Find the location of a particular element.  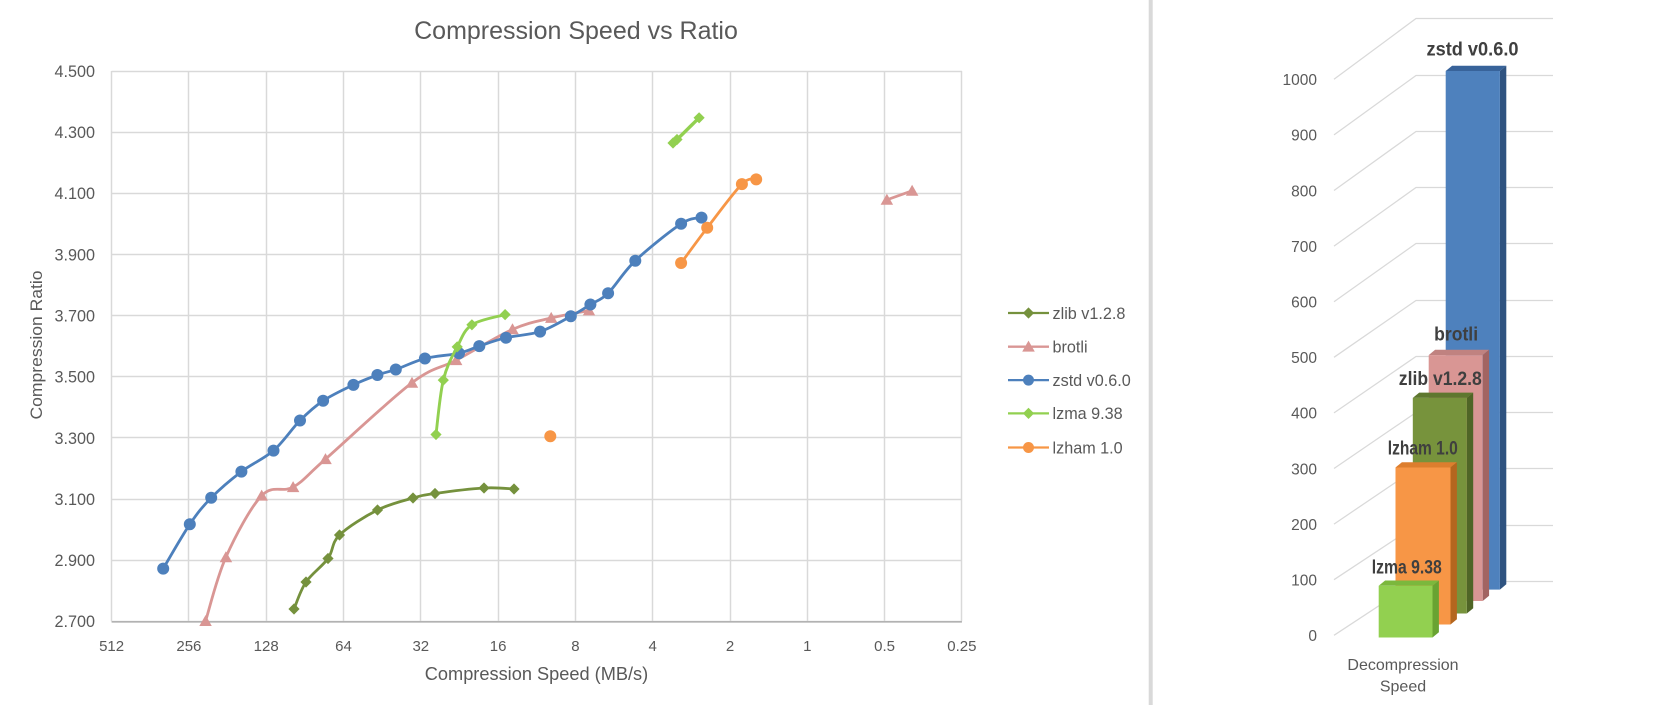

svg-text: 800 is located at coordinates (1304, 191).